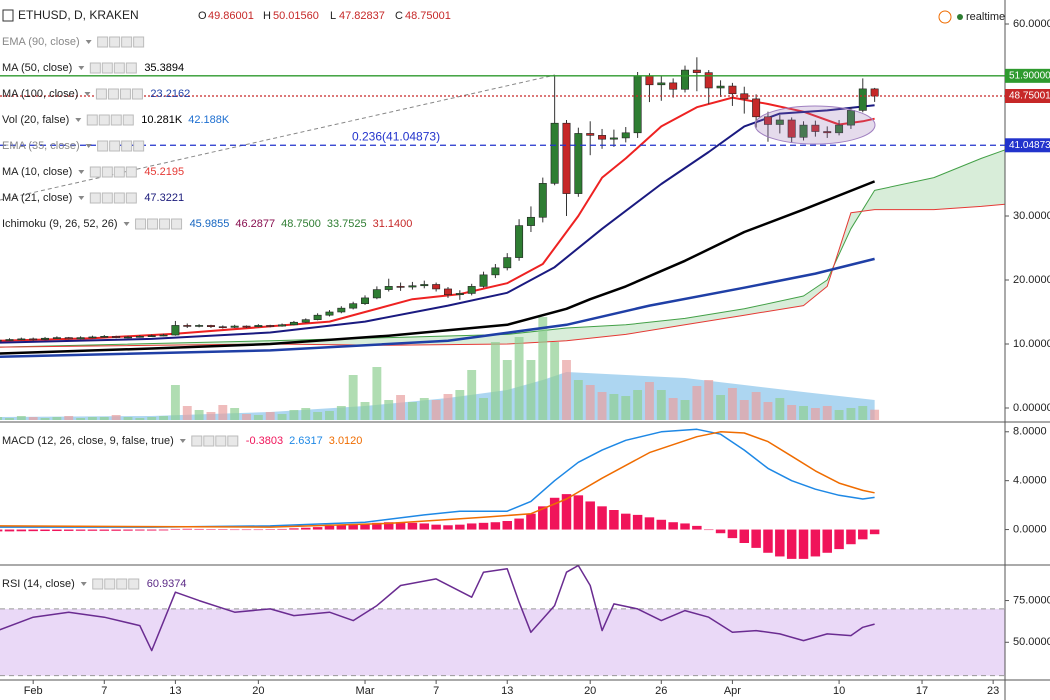 The image size is (1050, 700). I want to click on ohlc-label: O, so click(202, 16).